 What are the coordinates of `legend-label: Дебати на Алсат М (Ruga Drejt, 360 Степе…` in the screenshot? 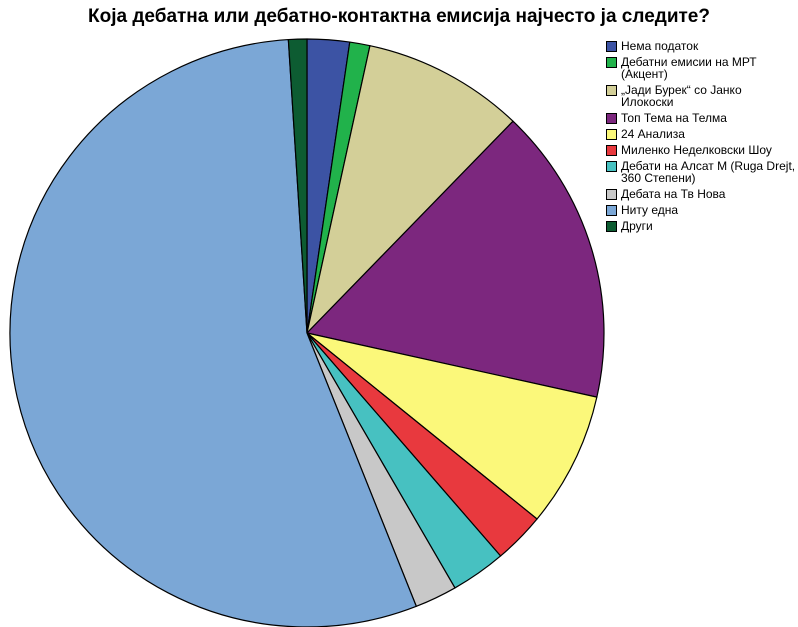 It's located at (708, 172).